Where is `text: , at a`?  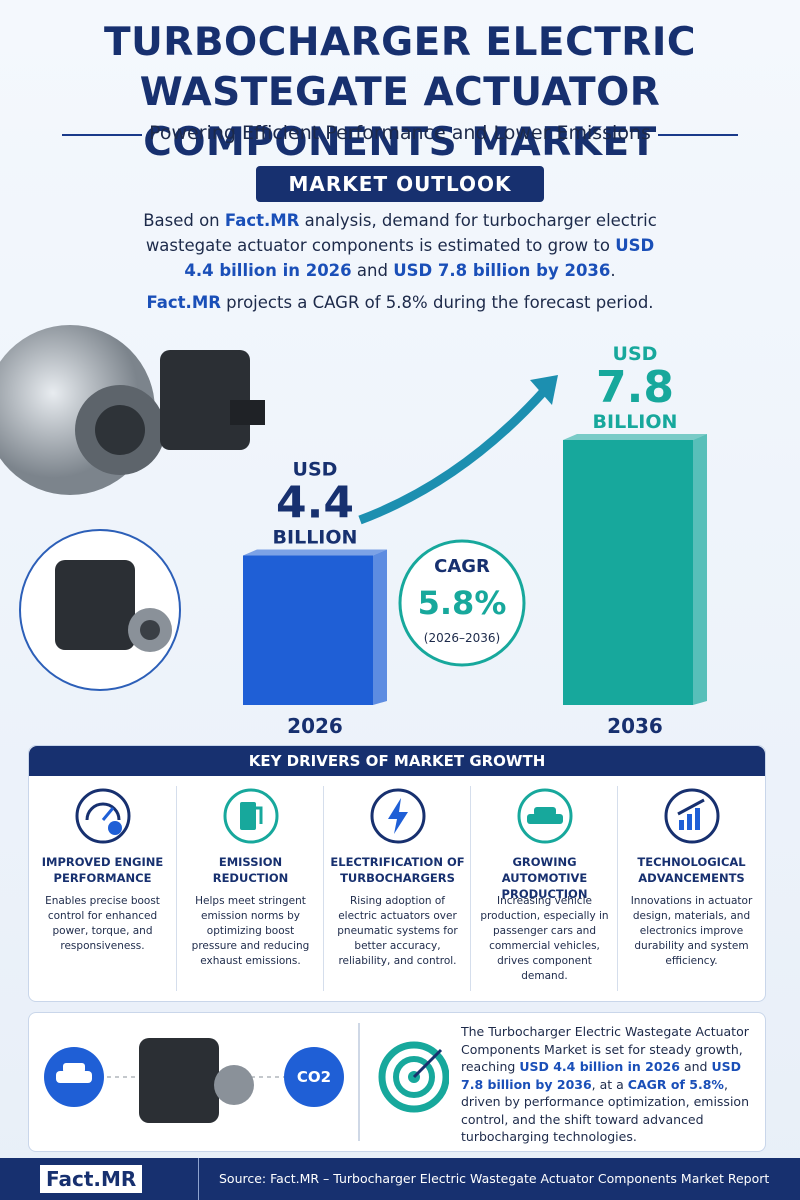 text: , at a is located at coordinates (609, 1084).